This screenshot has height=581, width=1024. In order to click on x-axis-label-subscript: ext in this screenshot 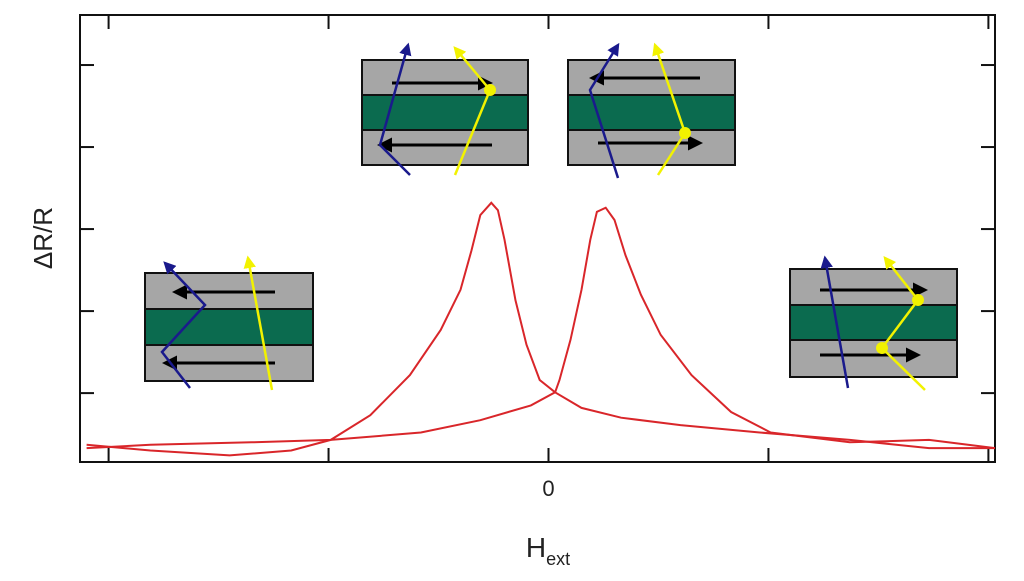, I will do `click(558, 559)`.